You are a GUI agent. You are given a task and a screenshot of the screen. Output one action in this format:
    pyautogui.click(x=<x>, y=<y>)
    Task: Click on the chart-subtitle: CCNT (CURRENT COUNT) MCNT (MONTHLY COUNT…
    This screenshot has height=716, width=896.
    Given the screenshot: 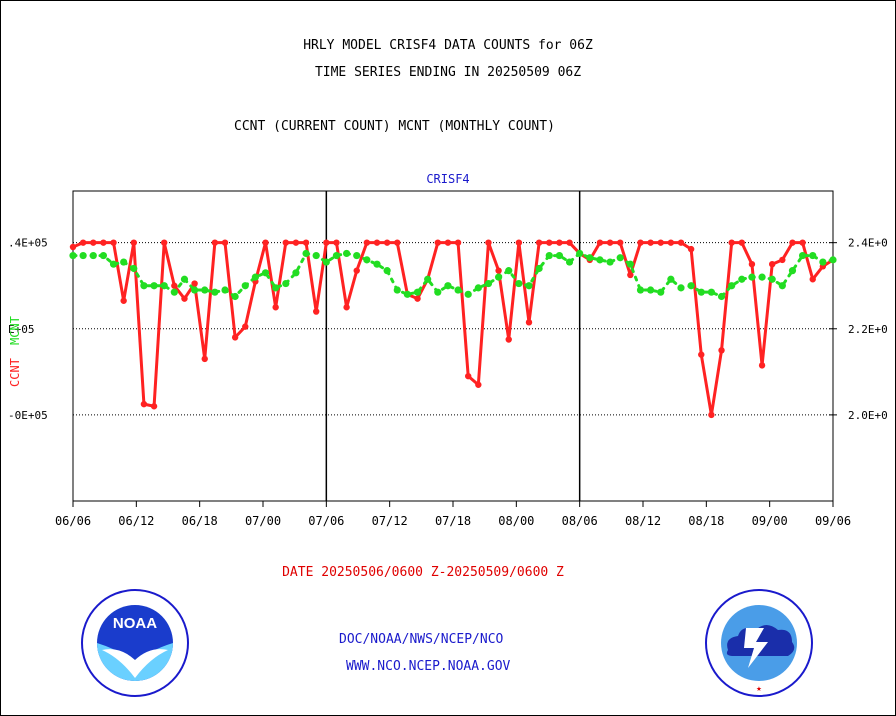 What is the action you would take?
    pyautogui.click(x=394, y=126)
    